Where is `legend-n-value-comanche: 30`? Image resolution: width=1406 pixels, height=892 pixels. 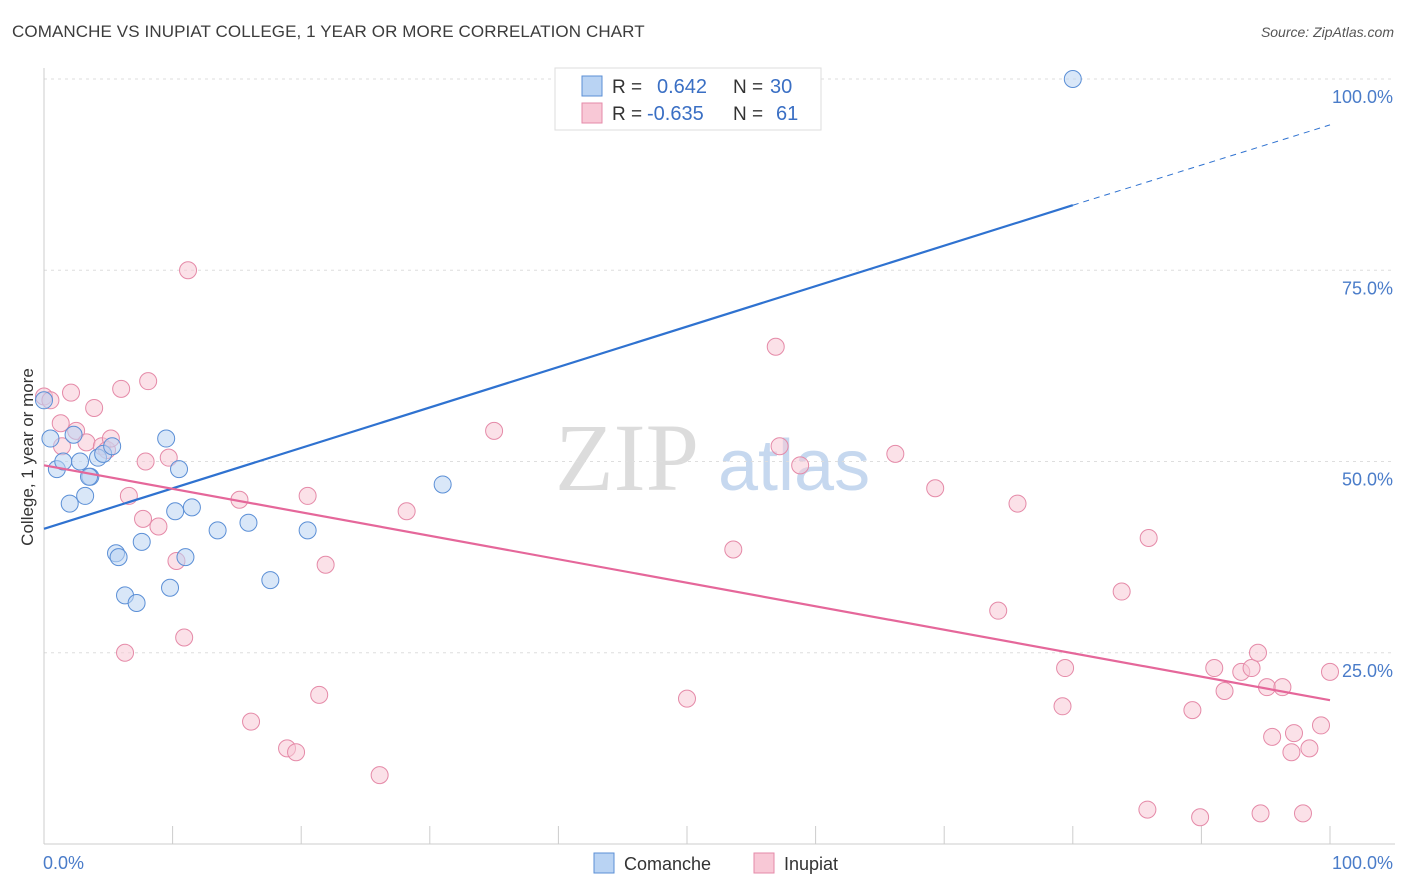 legend-n-value-comanche: 30 is located at coordinates (781, 87).